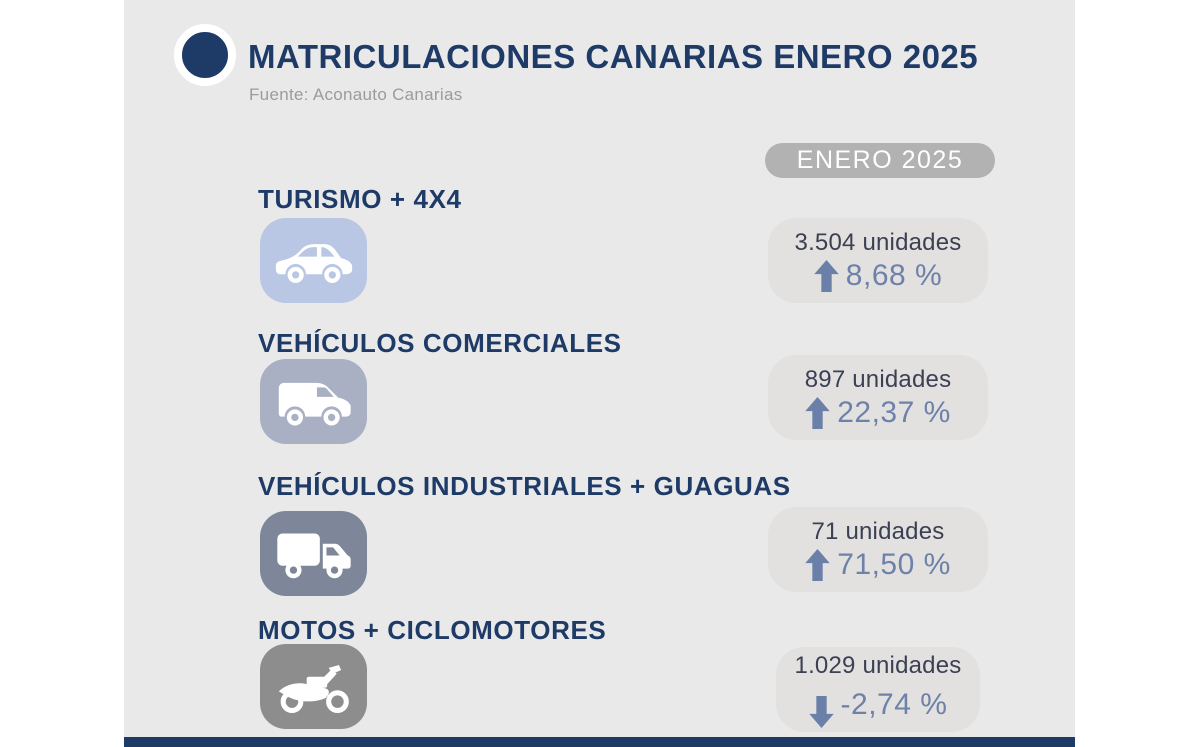 This screenshot has height=747, width=1200. Describe the element at coordinates (878, 531) in the screenshot. I see `units-value: 71 unidades` at that location.